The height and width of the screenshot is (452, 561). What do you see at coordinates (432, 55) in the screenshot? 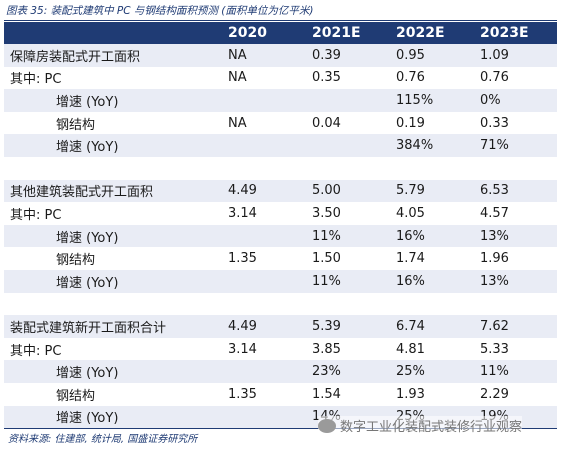
I see `table-cell: 0.95` at bounding box center [432, 55].